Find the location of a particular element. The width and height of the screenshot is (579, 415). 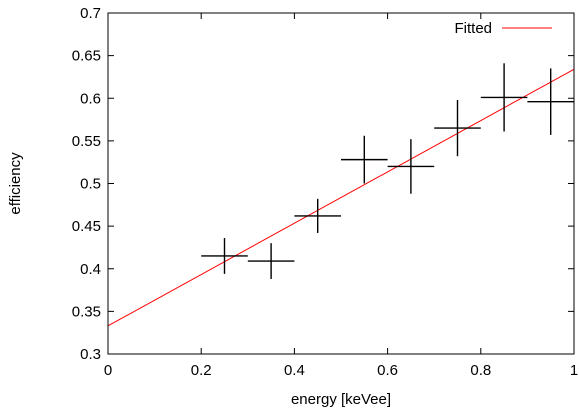

y-tick-label: 0.5 is located at coordinates (90, 184).